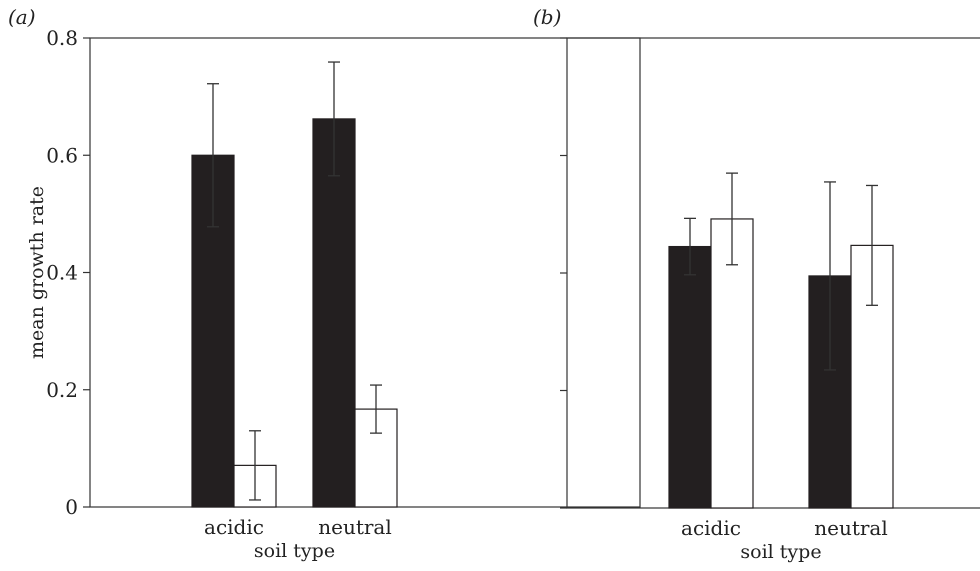 This screenshot has height=571, width=980. I want to click on panel-a-y-tick-label: 0.8, so click(62, 38).